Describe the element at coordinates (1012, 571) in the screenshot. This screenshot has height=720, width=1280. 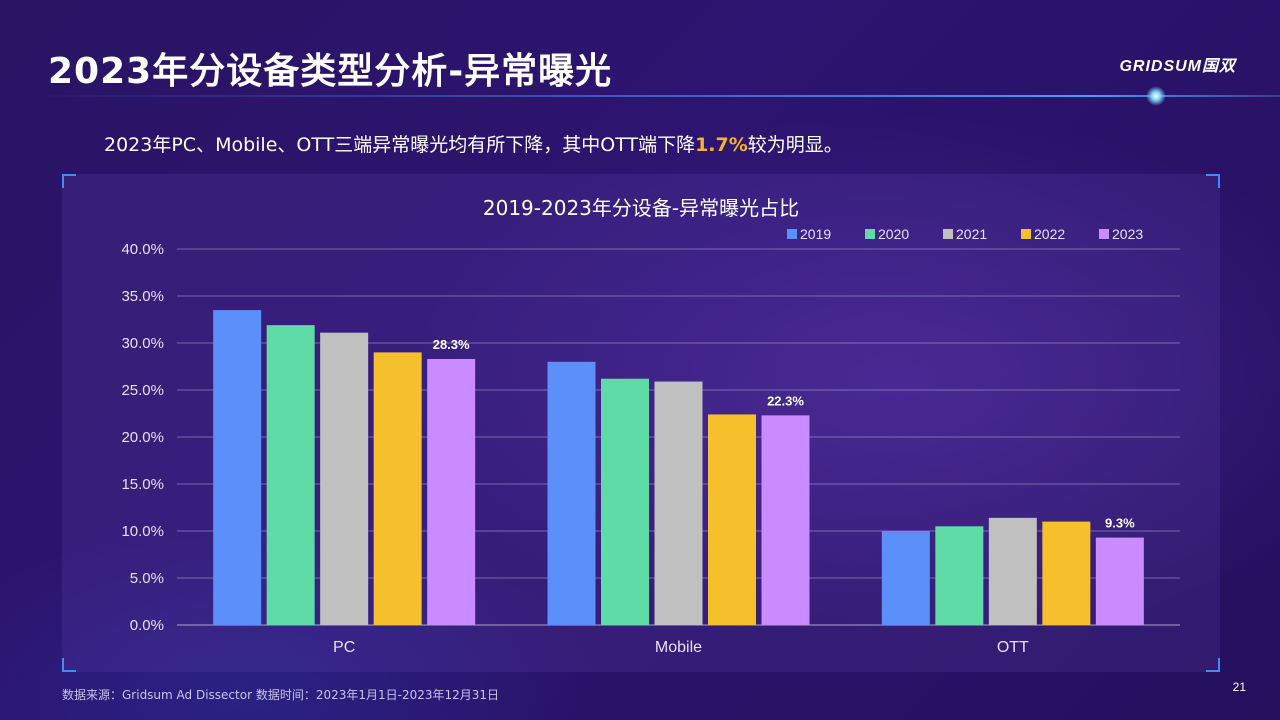
I see `bar-2021-ott` at that location.